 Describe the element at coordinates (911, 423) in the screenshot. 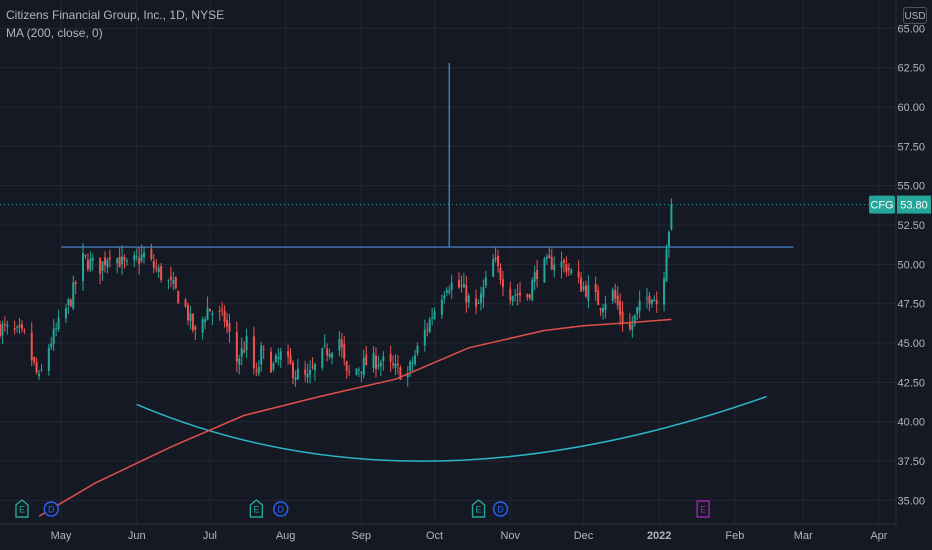

I see `price-tick-label: 40.00` at that location.